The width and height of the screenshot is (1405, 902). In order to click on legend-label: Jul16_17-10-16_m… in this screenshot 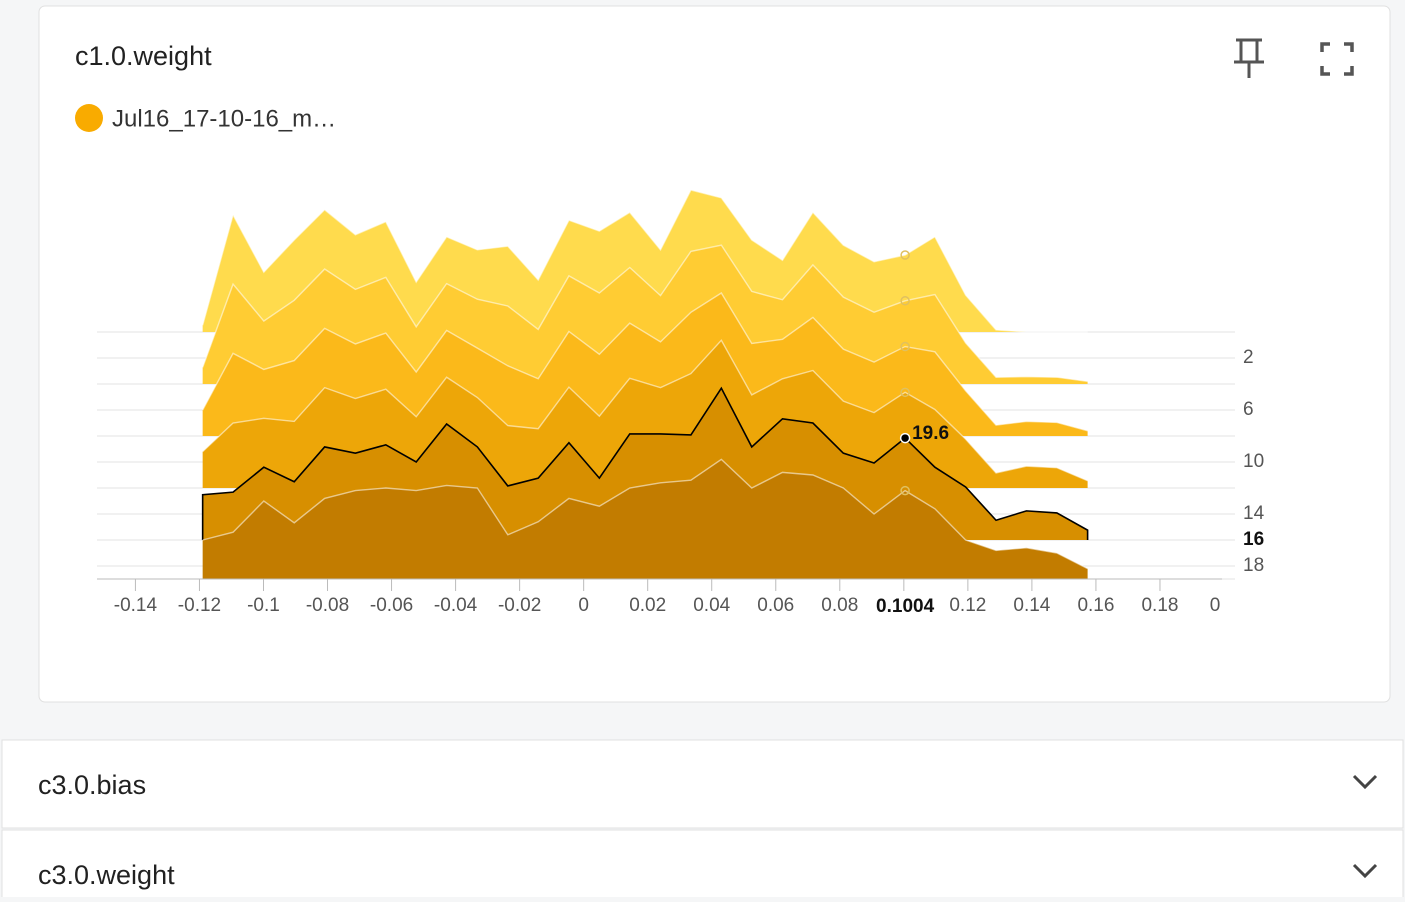, I will do `click(224, 118)`.